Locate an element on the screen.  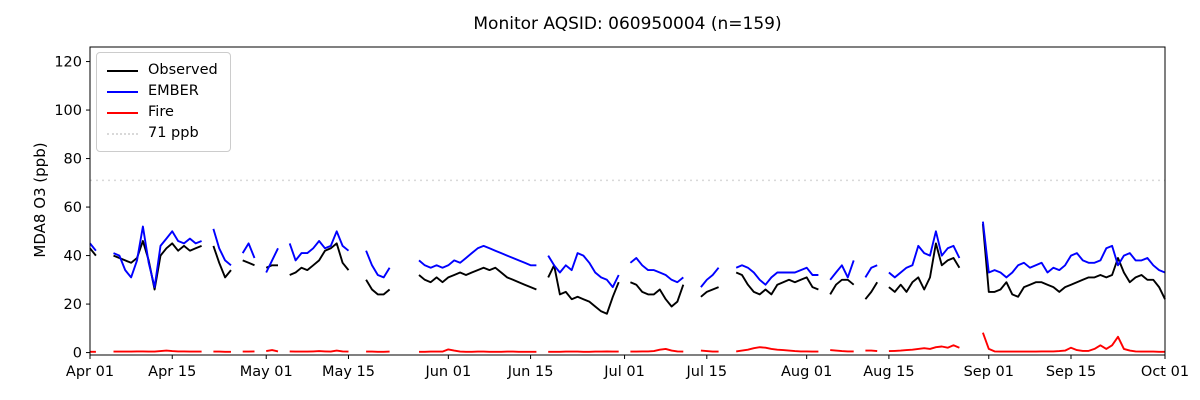
legend-label-fire: Fire is located at coordinates (161, 112).